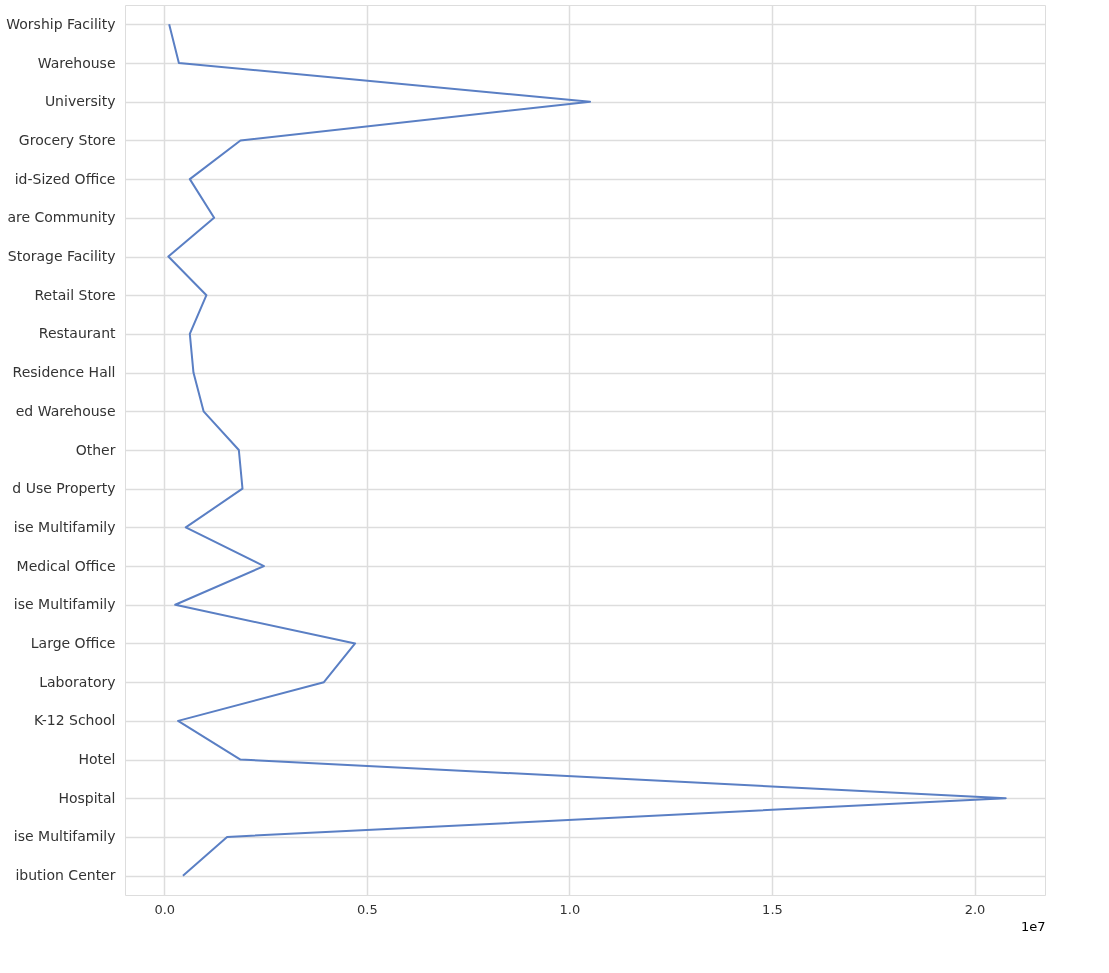  I want to click on y-tick-label: Restaurant, so click(77, 333).